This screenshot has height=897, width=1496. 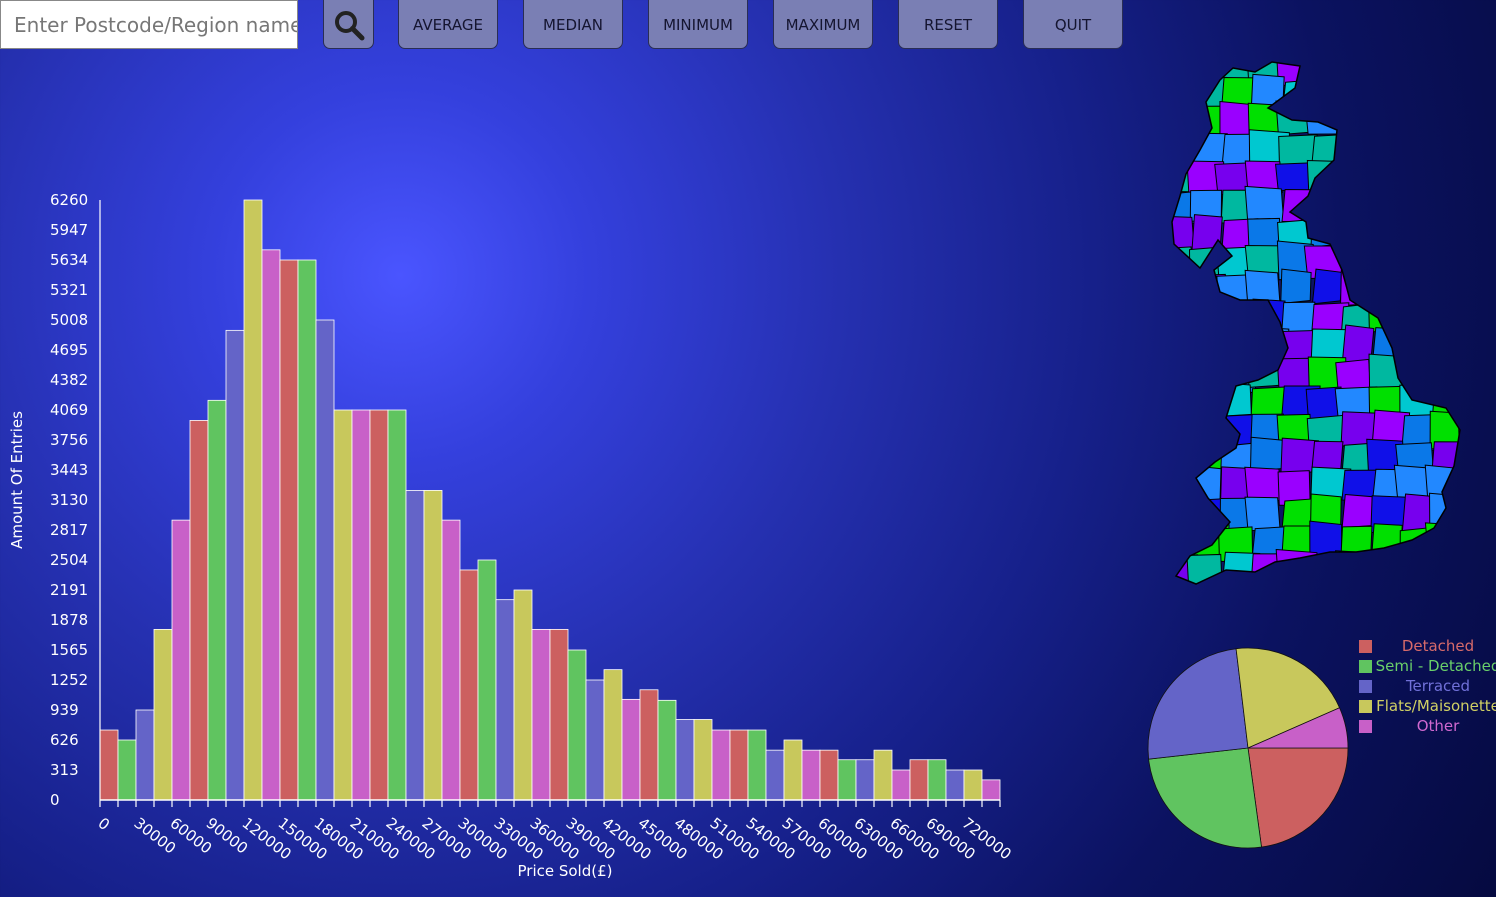 I want to click on y-tick-label: 939, so click(x=64, y=710).